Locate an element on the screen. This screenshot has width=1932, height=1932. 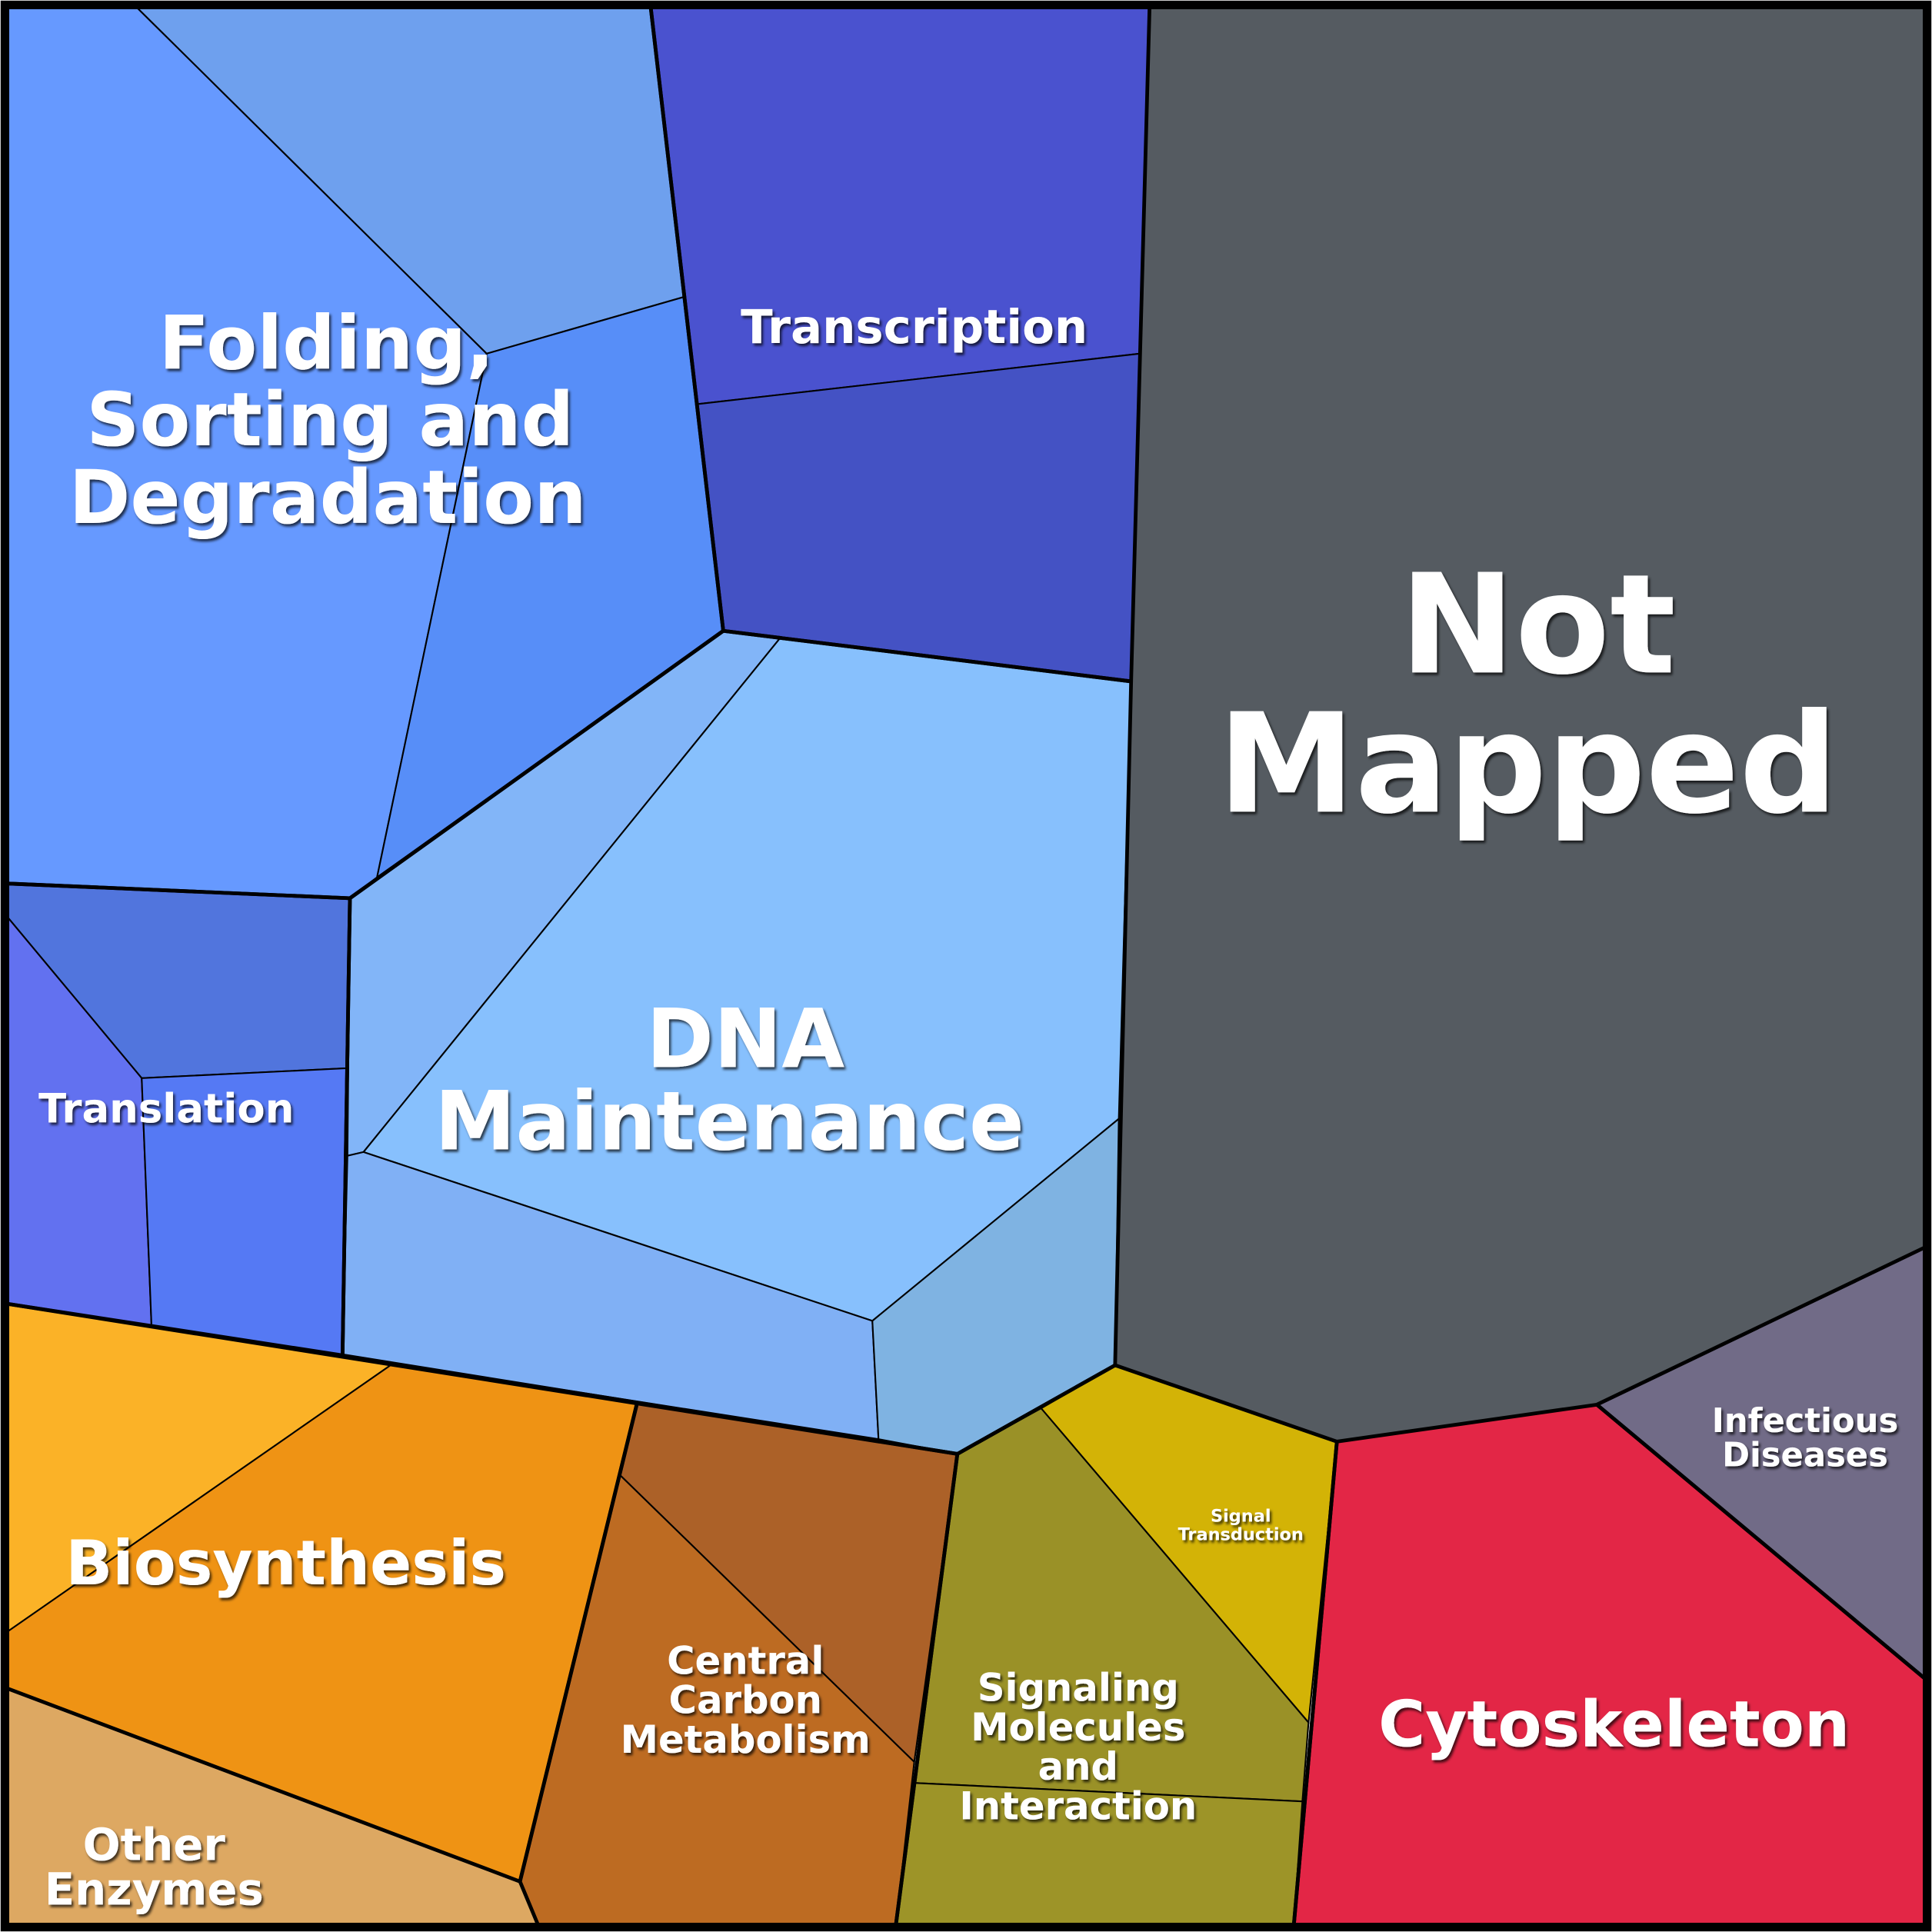
label: Folding, is located at coordinates (326, 344).